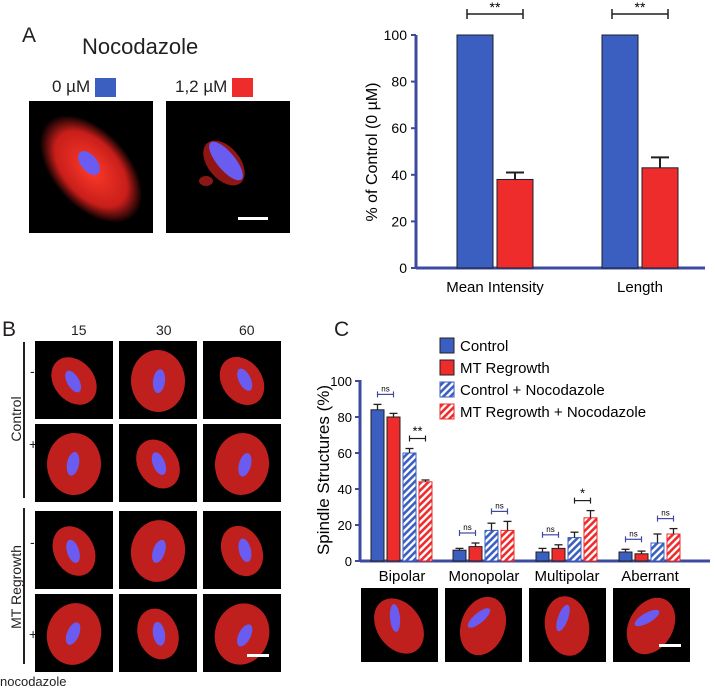  Describe the element at coordinates (484, 346) in the screenshot. I see `chart-c-legend-label-0: Control` at that location.